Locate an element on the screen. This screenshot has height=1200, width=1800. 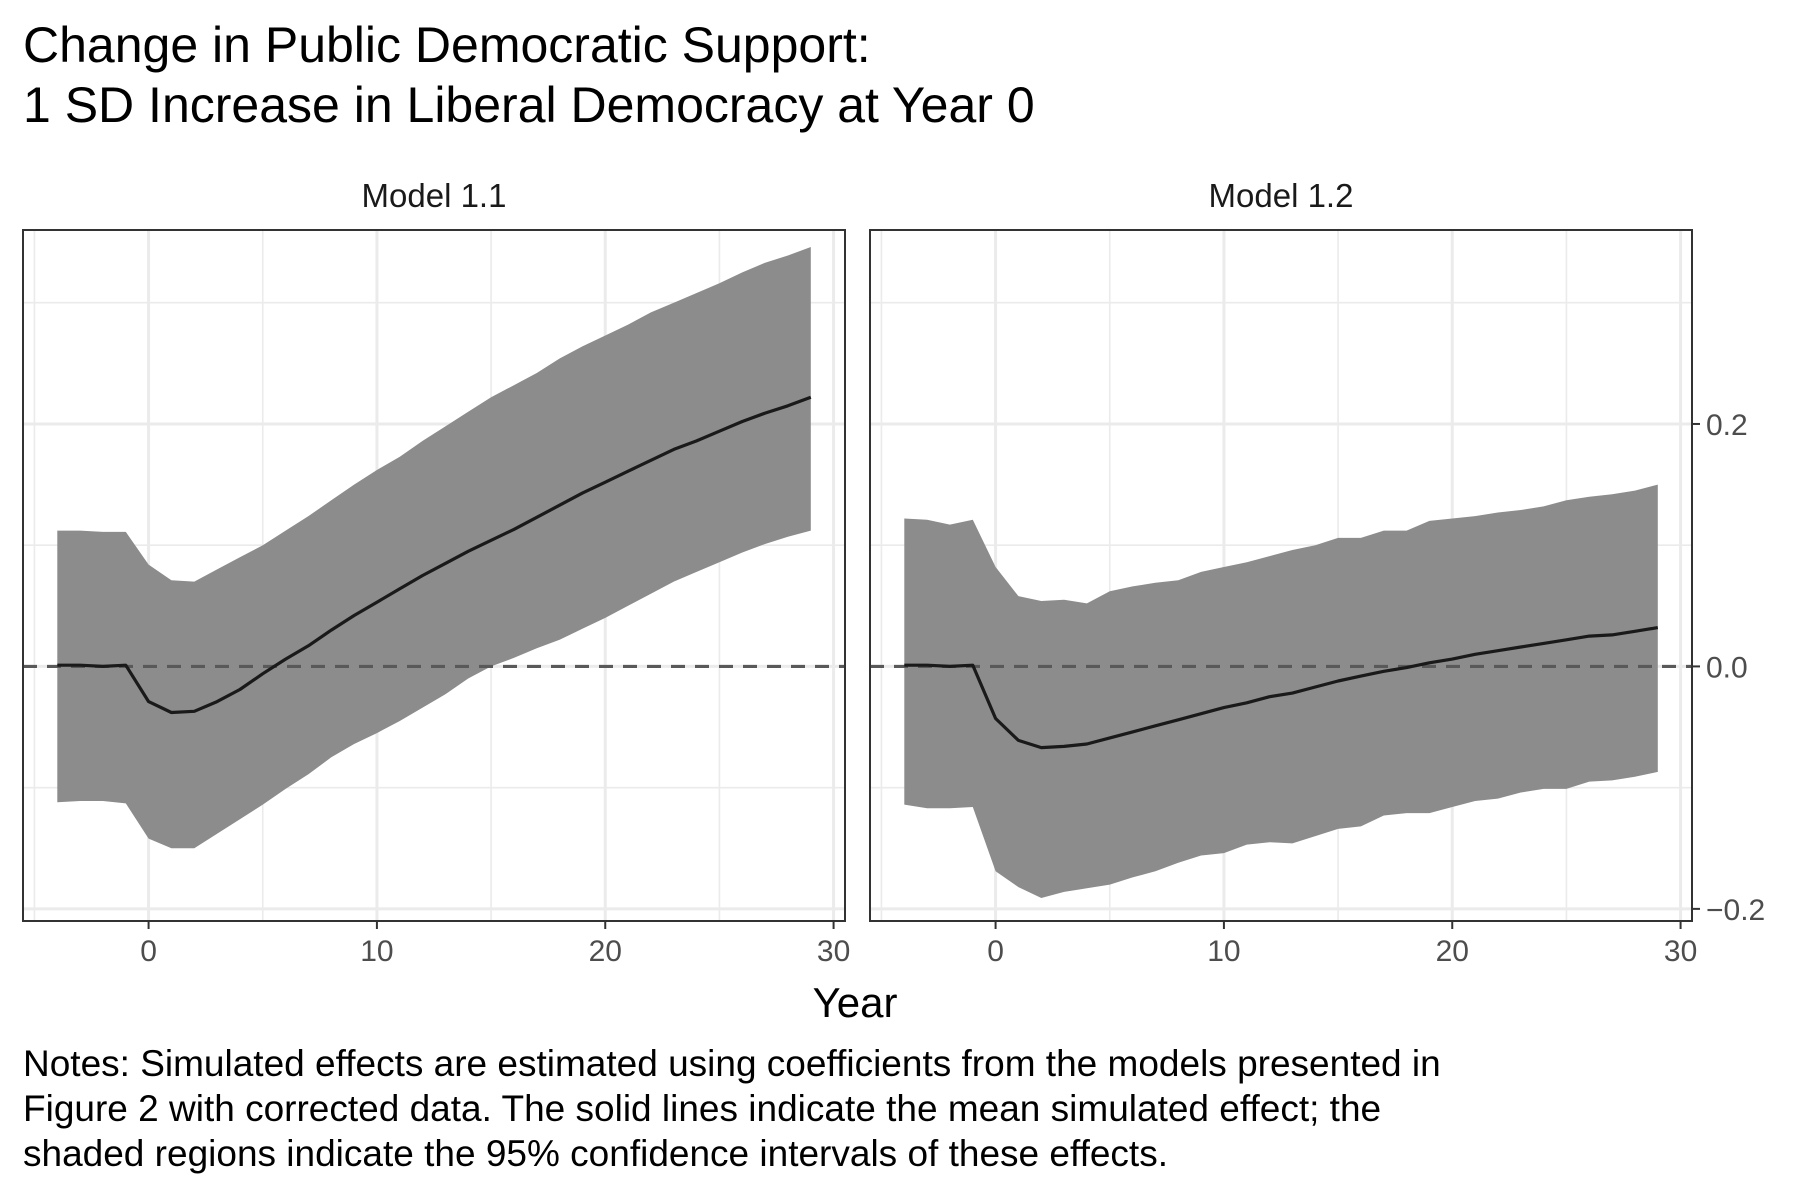
y-tick-label: 0.0 is located at coordinates (1727, 667).